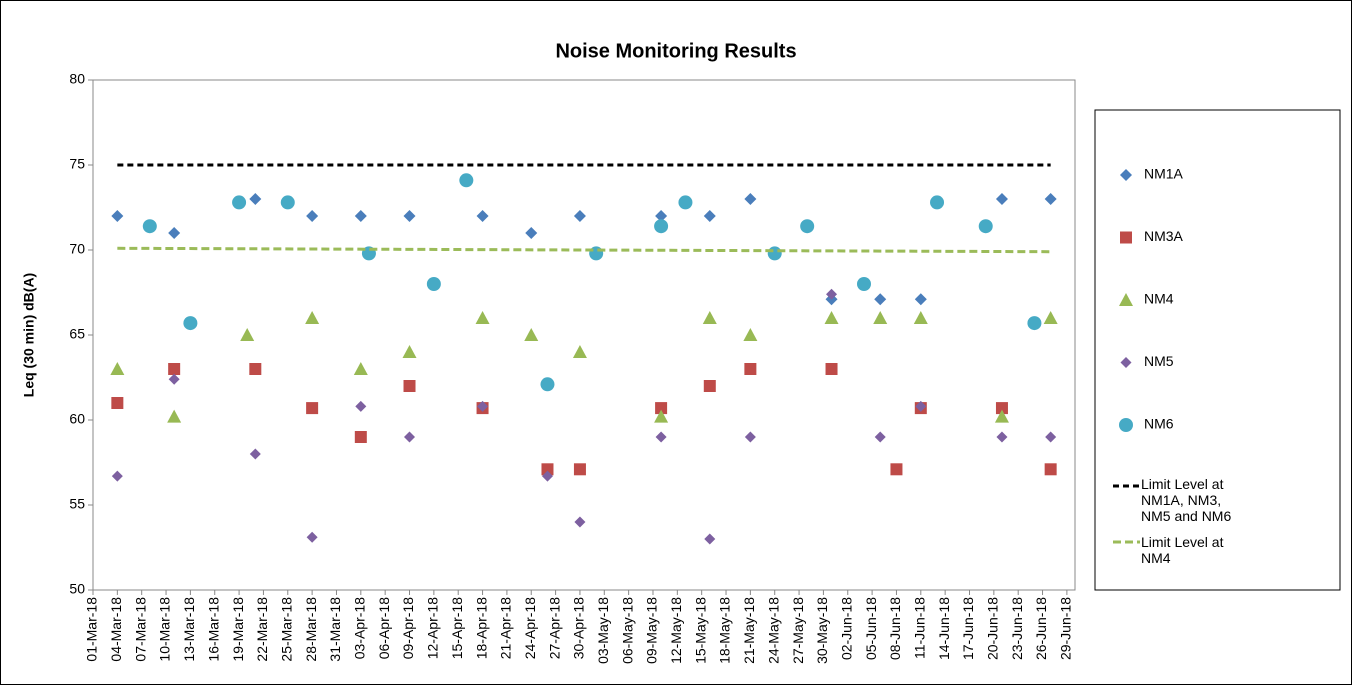 This screenshot has height=685, width=1352. I want to click on legend-label: NM1A, so click(1164, 174).